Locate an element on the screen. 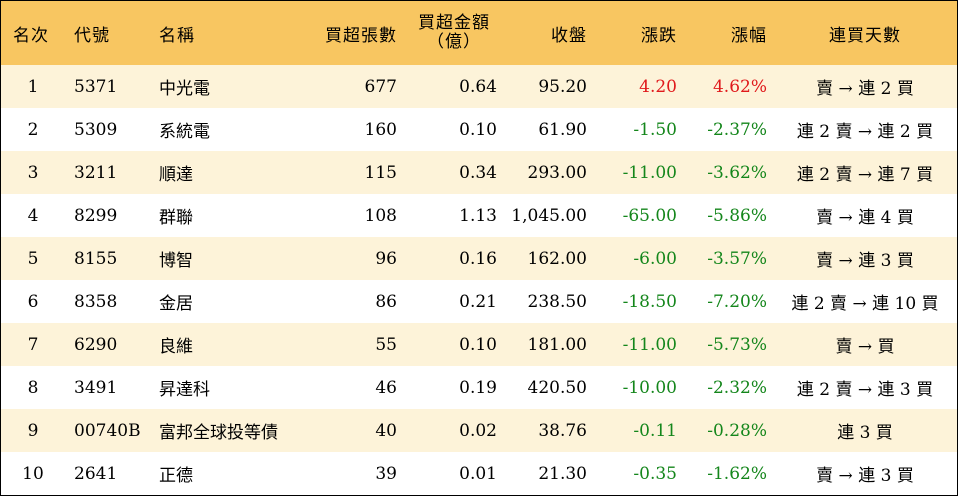  table-row: 1 5371 中光電 677 0.64 95.20 4.20 4.62% 賣 → 連 2 買 is located at coordinates (479, 86).